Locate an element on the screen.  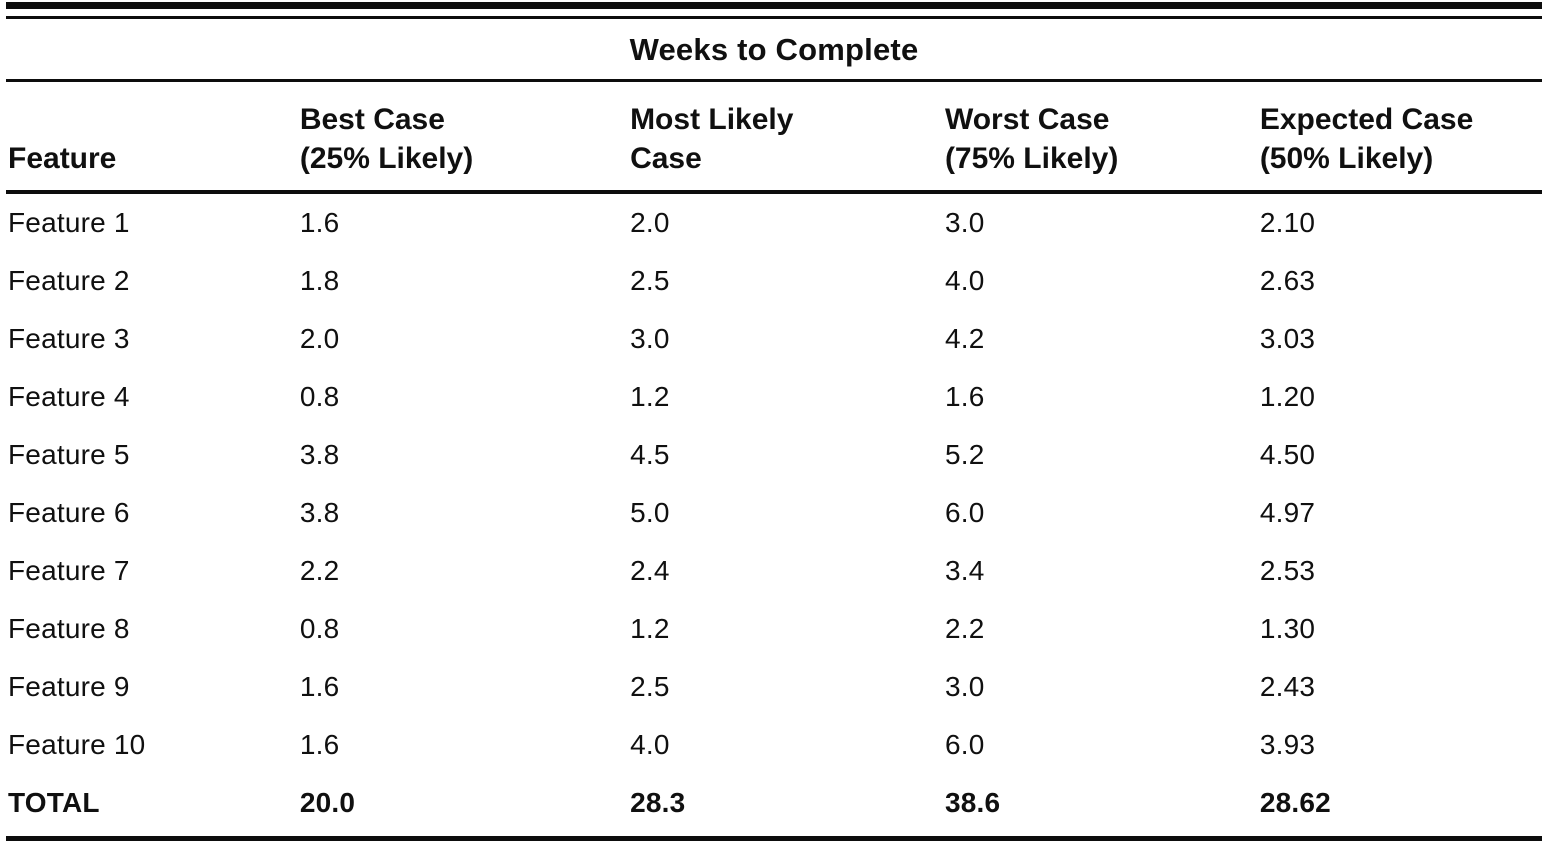
worst-case-cell: 3.4 is located at coordinates (964, 570).